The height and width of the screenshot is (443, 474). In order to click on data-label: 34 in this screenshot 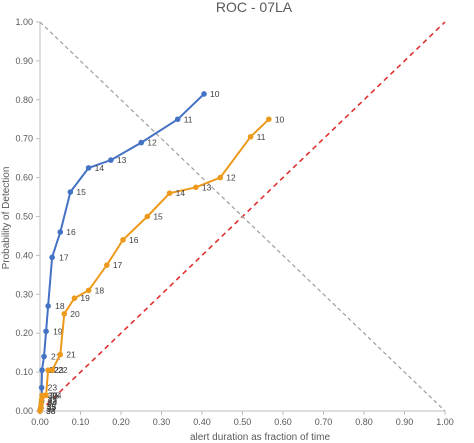, I will do `click(52, 403)`.